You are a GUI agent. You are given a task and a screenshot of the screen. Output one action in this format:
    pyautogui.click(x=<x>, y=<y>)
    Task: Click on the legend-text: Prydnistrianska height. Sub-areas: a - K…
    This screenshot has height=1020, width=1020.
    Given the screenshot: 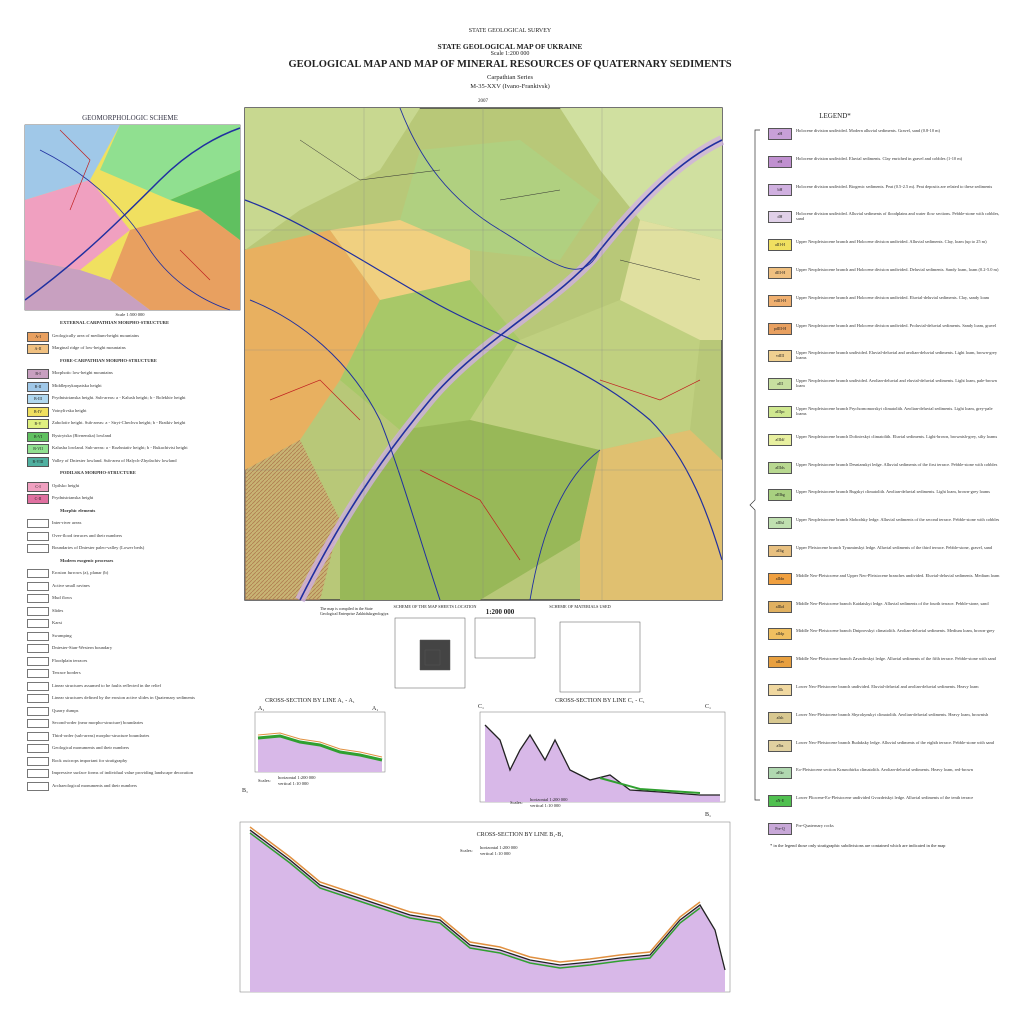 What is the action you would take?
    pyautogui.click(x=119, y=398)
    